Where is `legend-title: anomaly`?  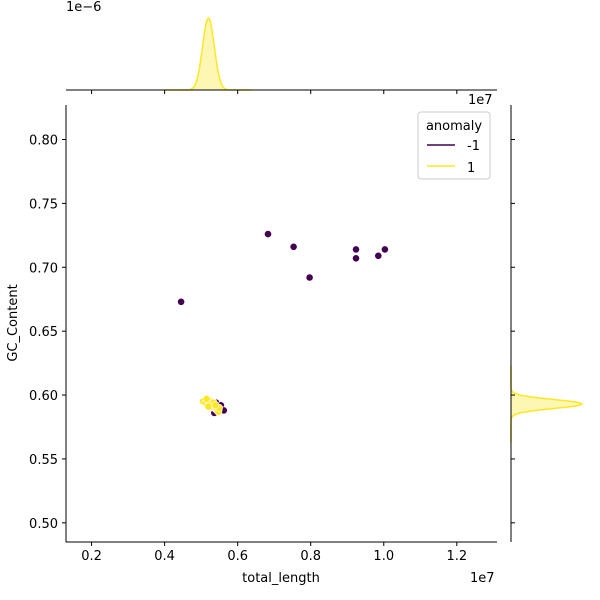
legend-title: anomaly is located at coordinates (454, 126).